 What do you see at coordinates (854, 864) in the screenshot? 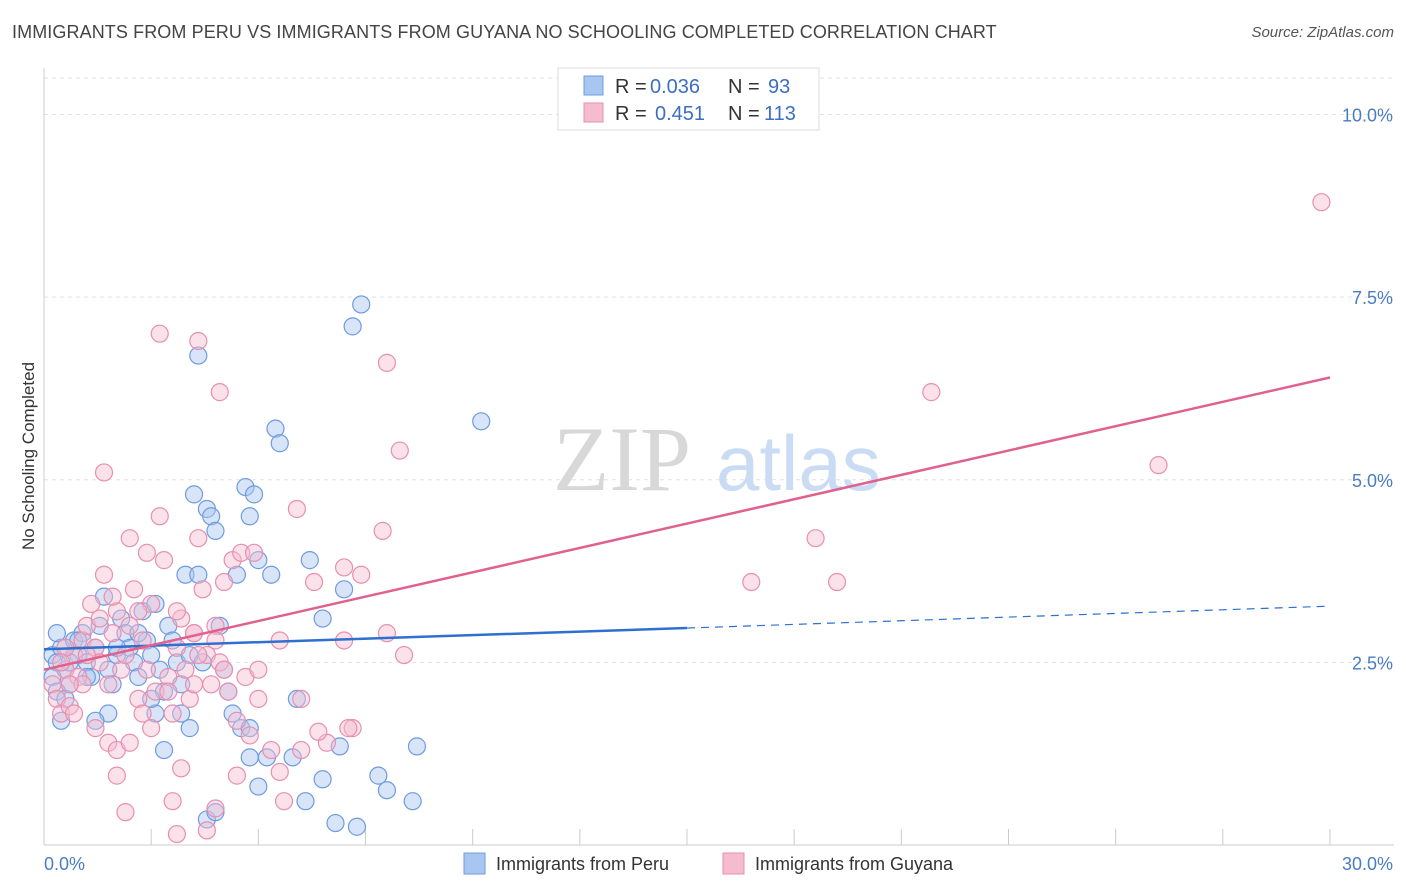
I see `bottom-legend-label-guyana: Immigrants from Guyana` at bounding box center [854, 864].